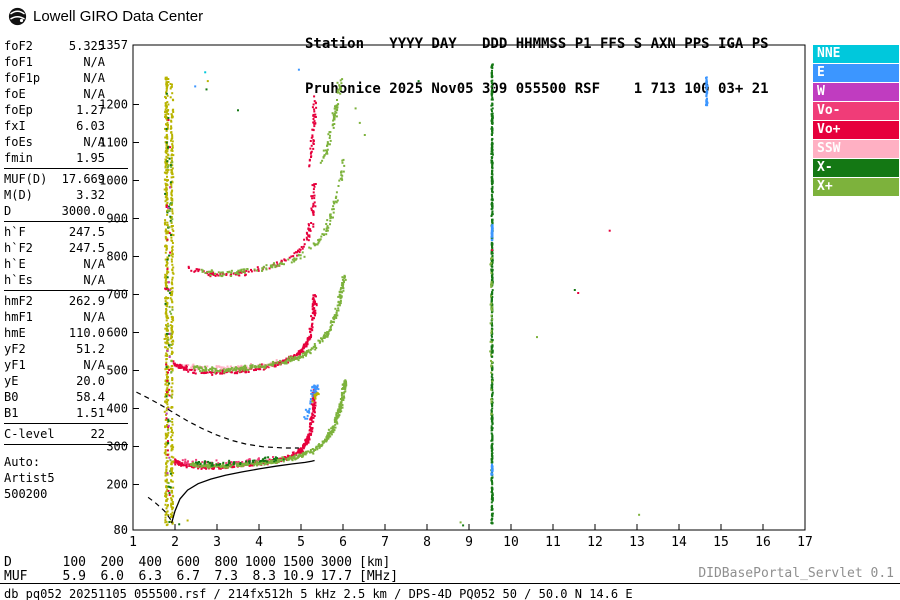  I want to click on param-value: 22, so click(97, 434).